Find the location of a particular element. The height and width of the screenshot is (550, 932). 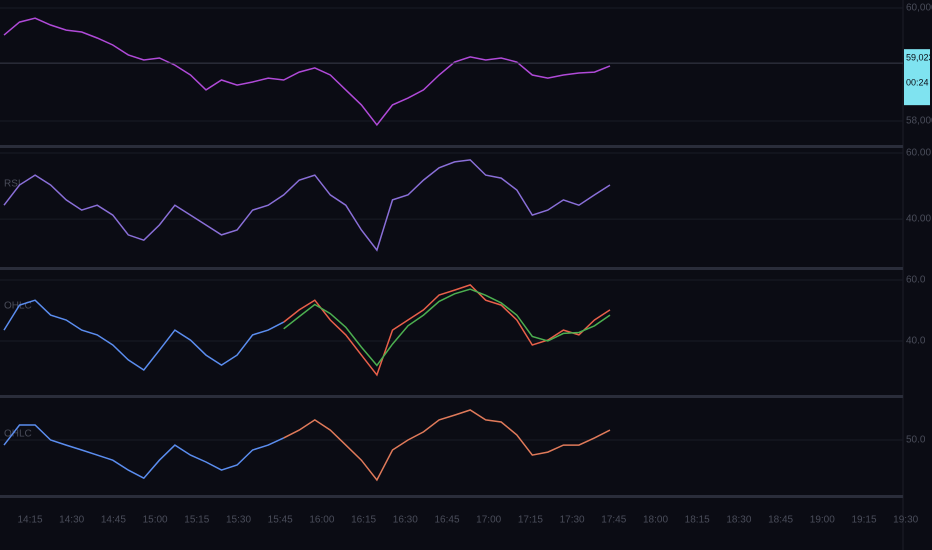

x-tick-label: 15:15 is located at coordinates (196, 520).